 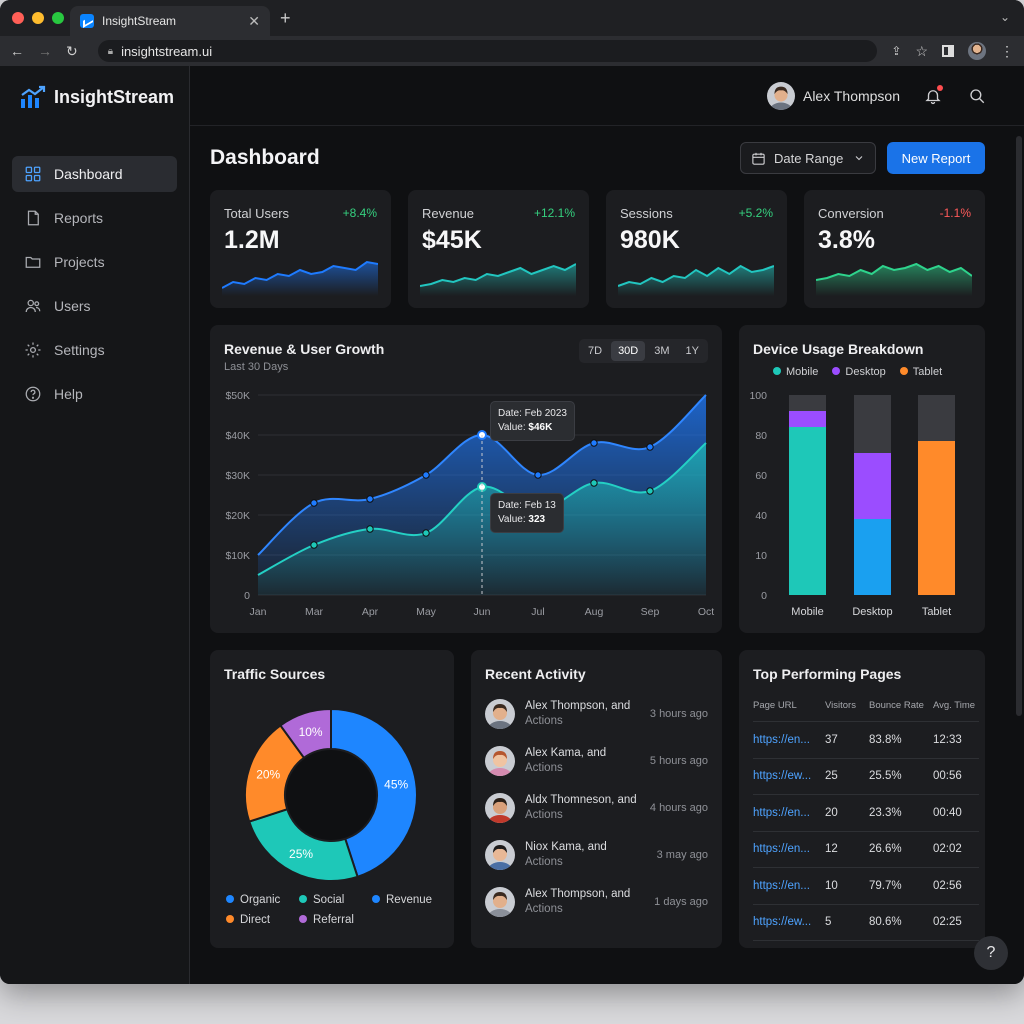 What do you see at coordinates (595, 351) in the screenshot?
I see `range-tab-7d: 7D` at bounding box center [595, 351].